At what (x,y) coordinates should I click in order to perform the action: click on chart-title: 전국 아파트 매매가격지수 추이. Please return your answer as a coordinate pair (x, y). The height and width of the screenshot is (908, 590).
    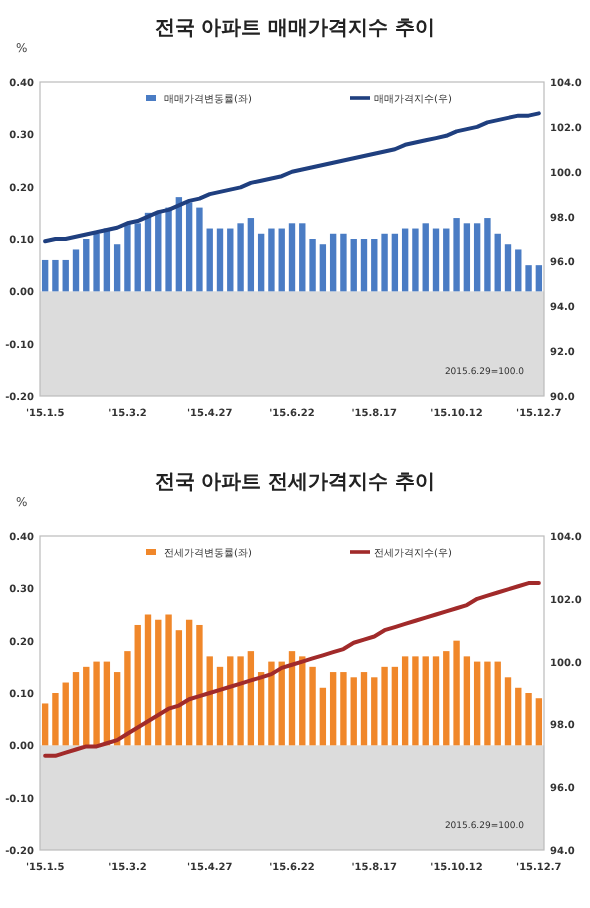
    Looking at the image, I should click on (295, 29).